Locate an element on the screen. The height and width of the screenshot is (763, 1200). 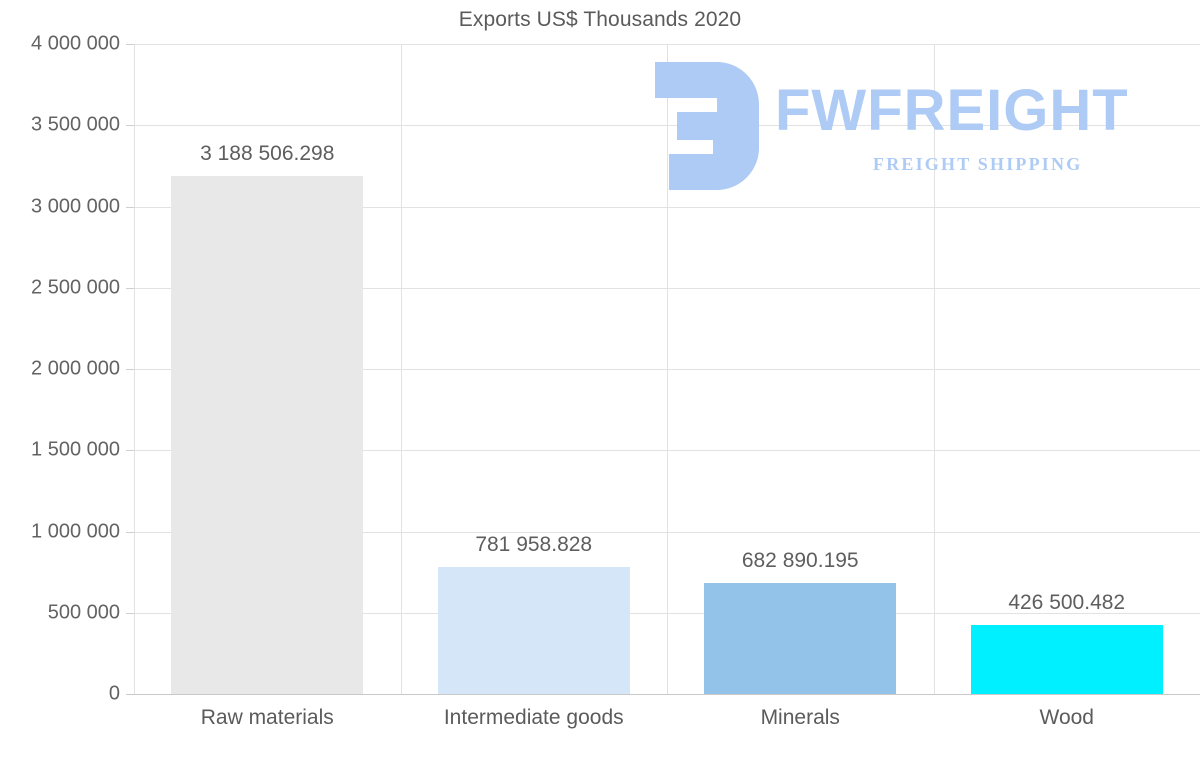
y-axis-tick-label: 3 000 000 is located at coordinates (75, 206).